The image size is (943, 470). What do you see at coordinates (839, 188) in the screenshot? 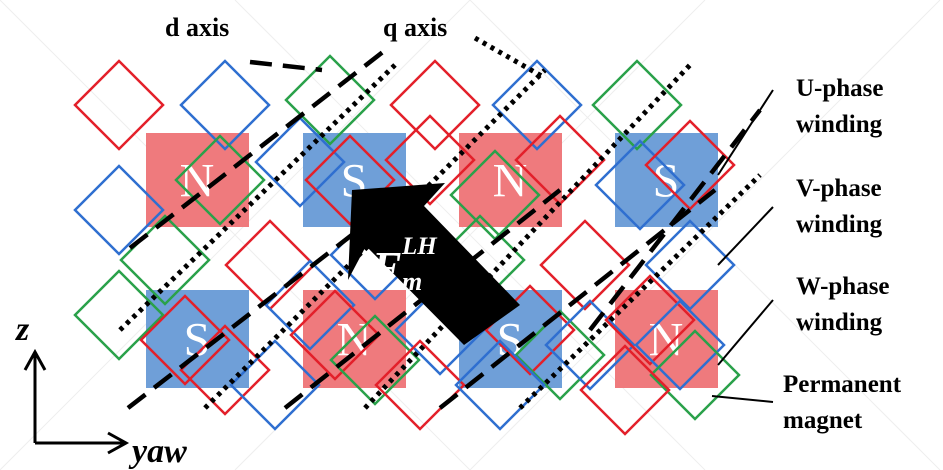
I see `legend-v-line1: V-phase` at bounding box center [839, 188].